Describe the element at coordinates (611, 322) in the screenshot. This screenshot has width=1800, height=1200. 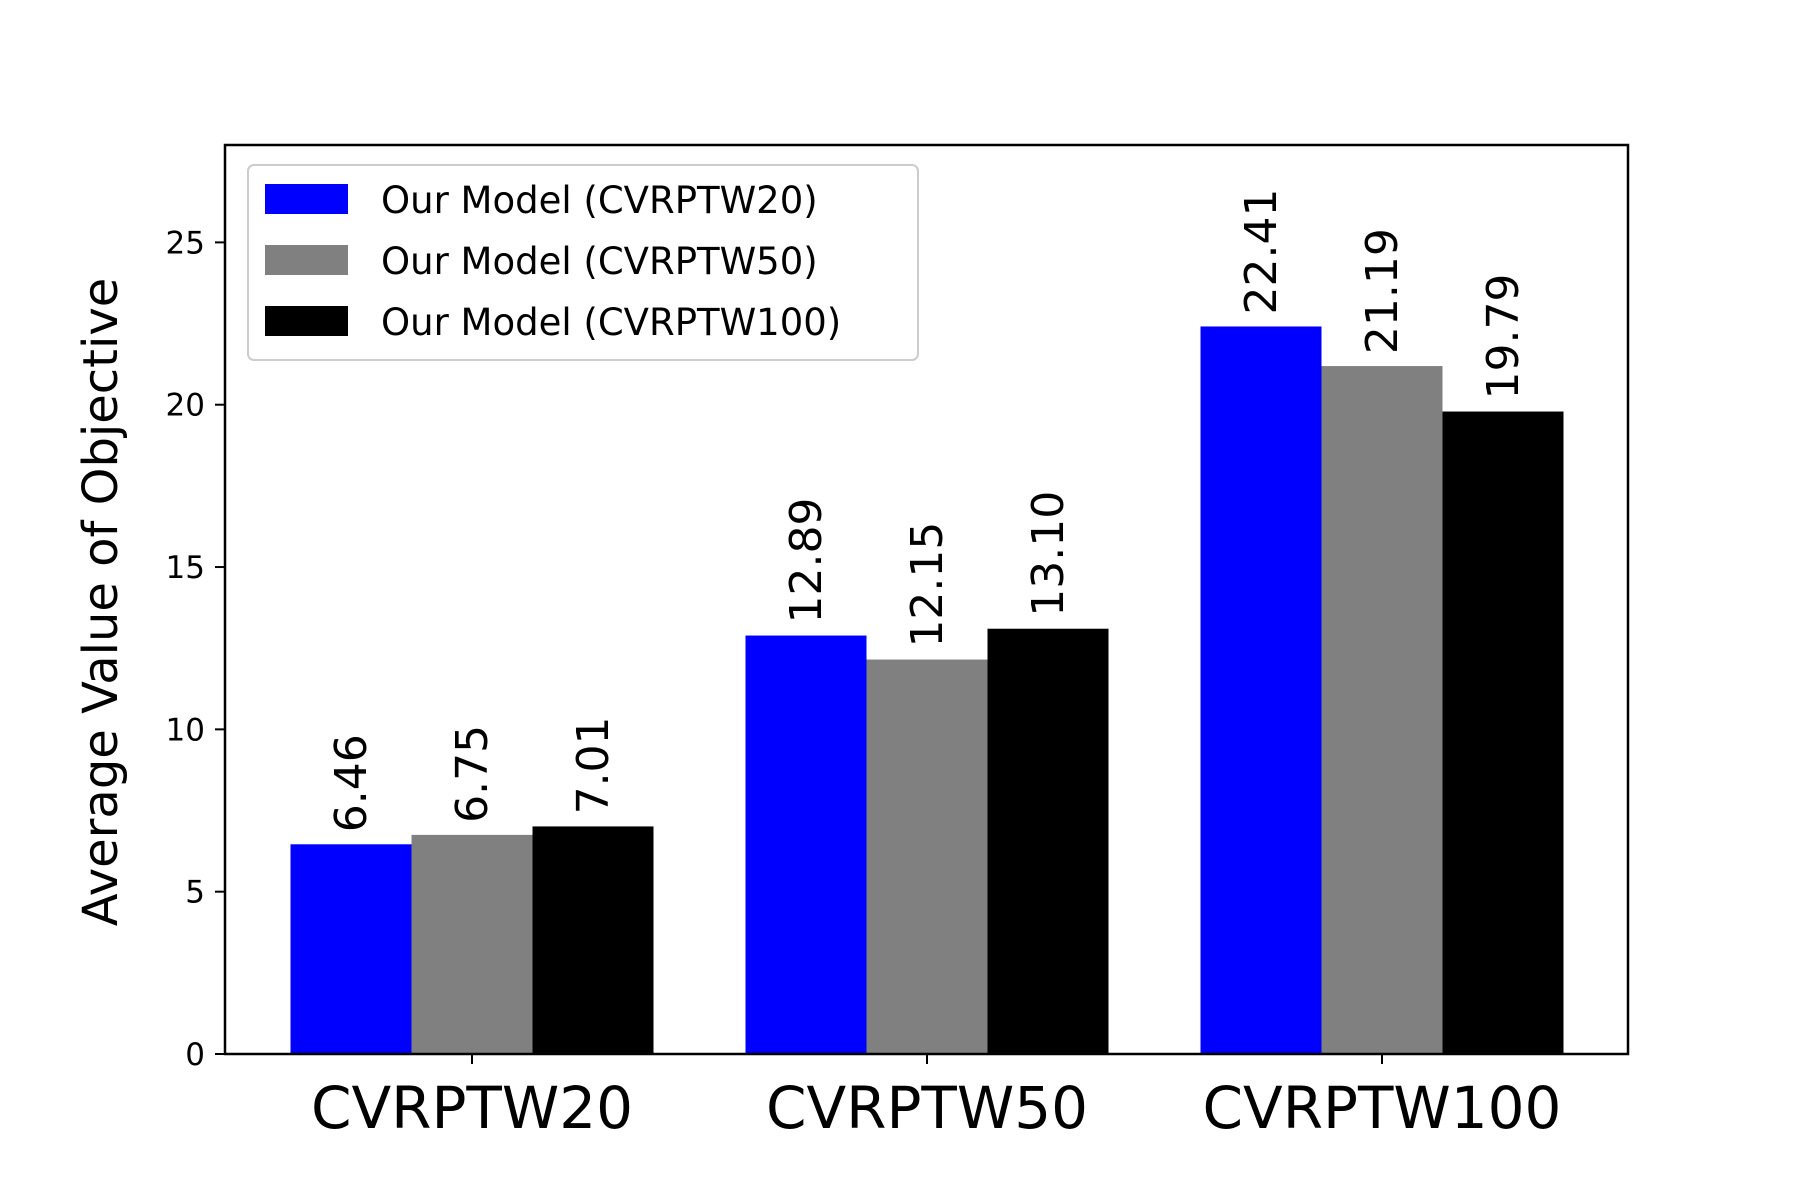
I see `legend-label: Our Model (CVRPTW100)` at that location.